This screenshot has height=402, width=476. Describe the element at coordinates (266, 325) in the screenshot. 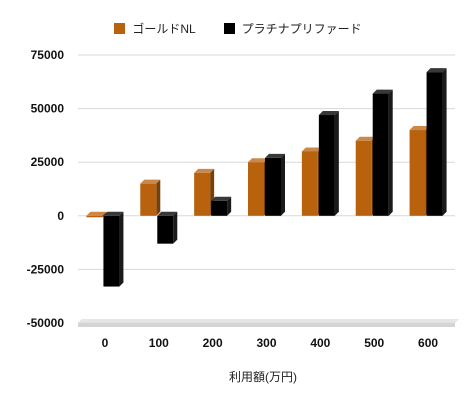

I see `chart-floor-edge` at that location.